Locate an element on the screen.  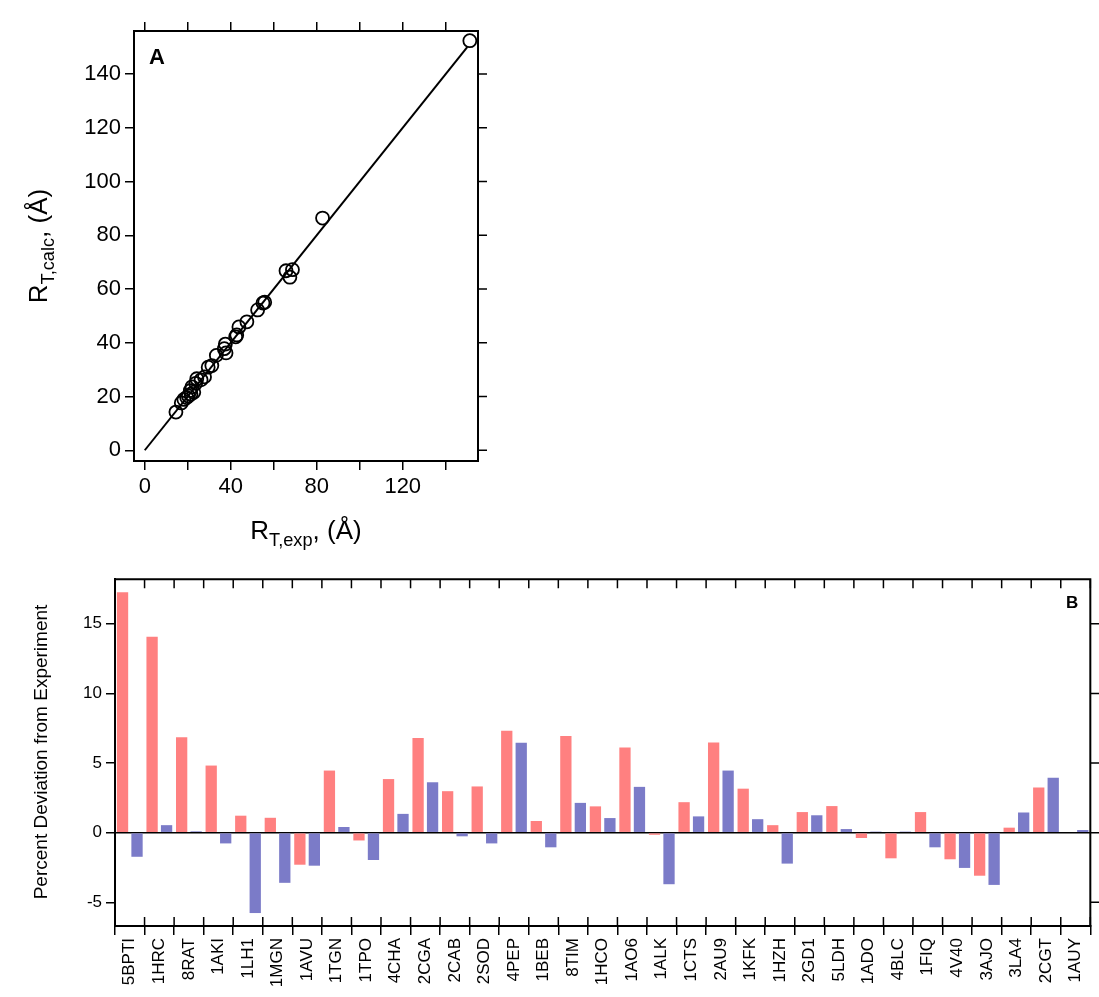
y-tick-label: 140 is located at coordinates (102, 73).